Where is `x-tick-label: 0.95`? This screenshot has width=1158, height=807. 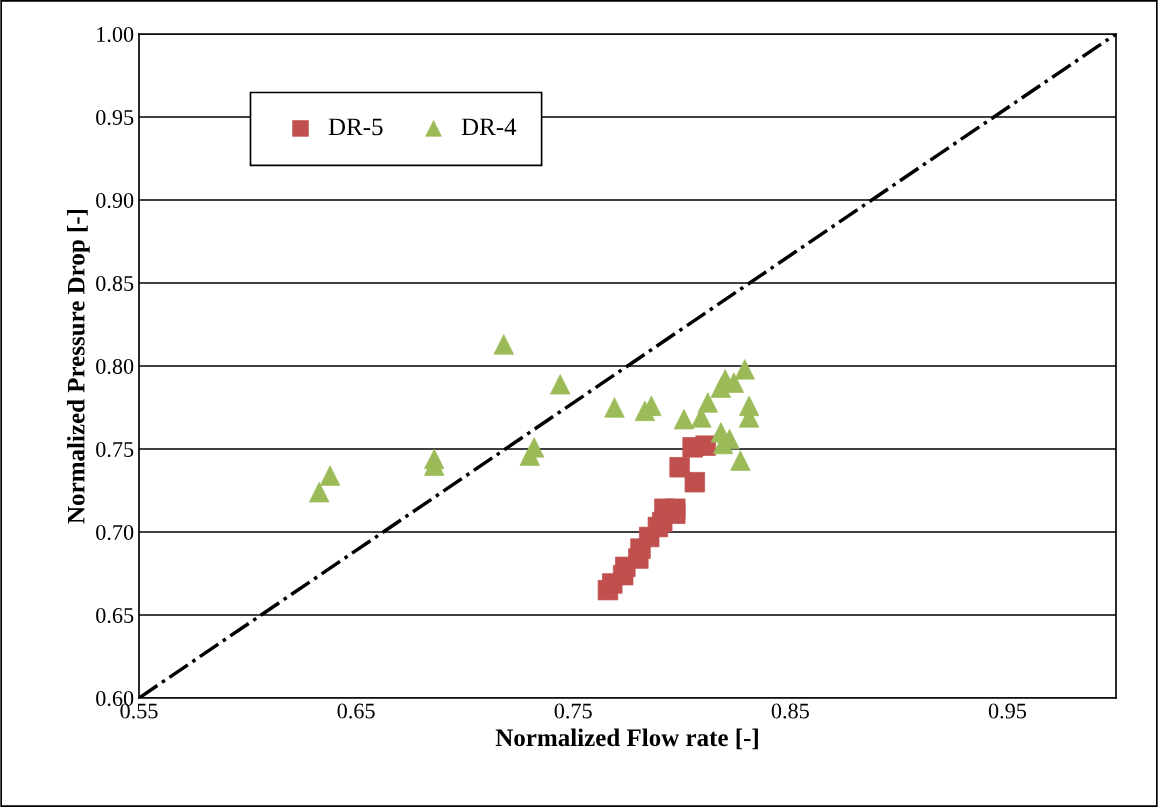
x-tick-label: 0.95 is located at coordinates (1007, 711).